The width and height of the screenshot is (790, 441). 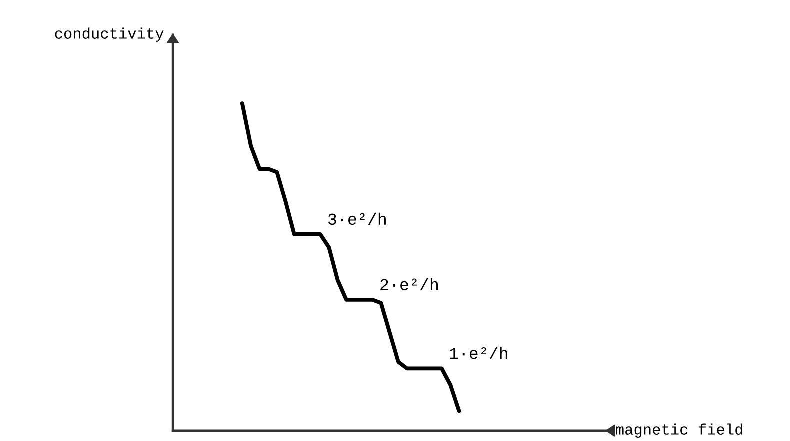 What do you see at coordinates (479, 353) in the screenshot?
I see `annotation: 1·e²/h` at bounding box center [479, 353].